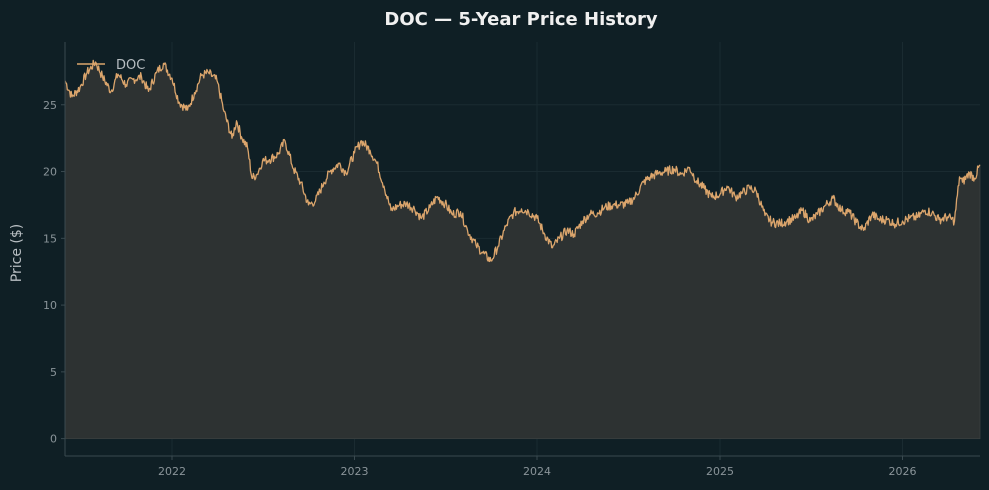  I want to click on legend: DOC, so click(111, 65).